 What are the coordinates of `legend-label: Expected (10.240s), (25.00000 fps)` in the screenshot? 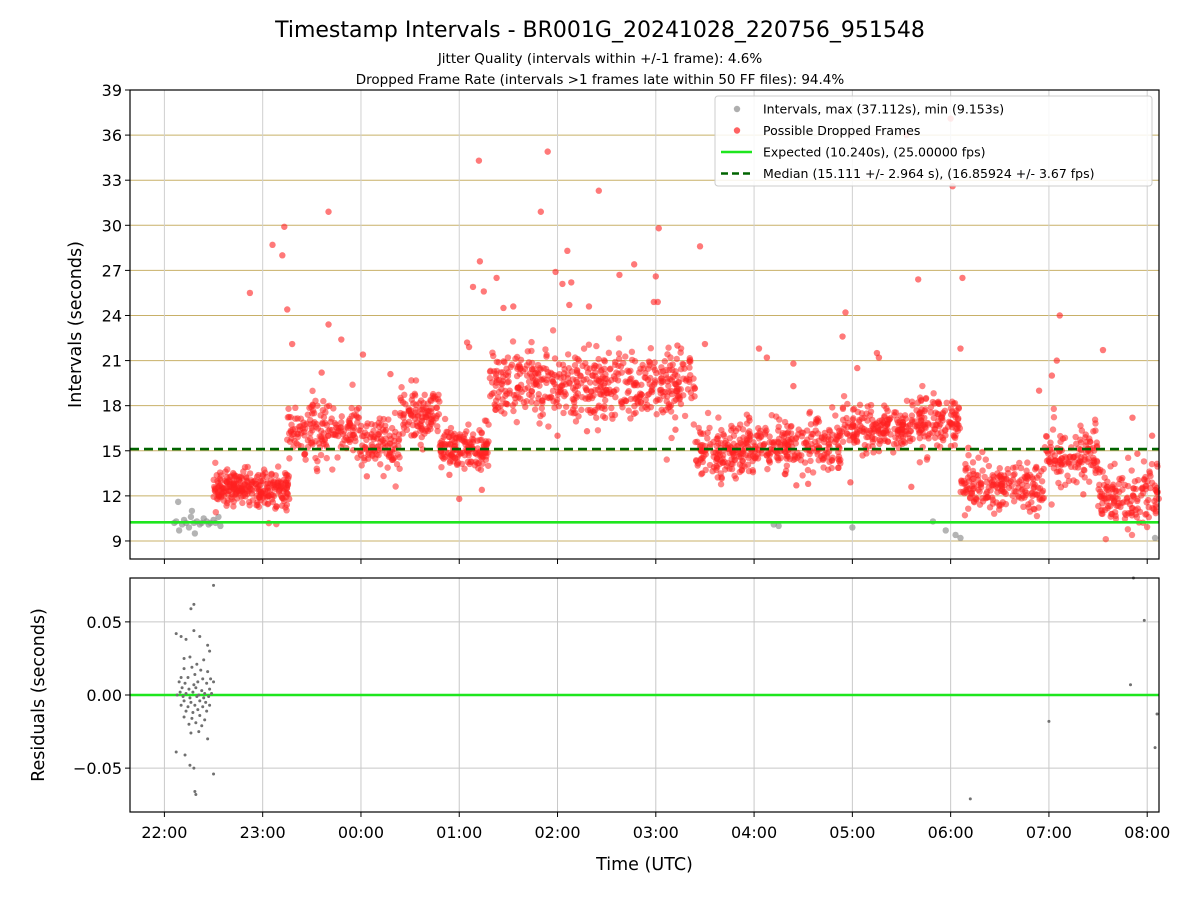 It's located at (874, 152).